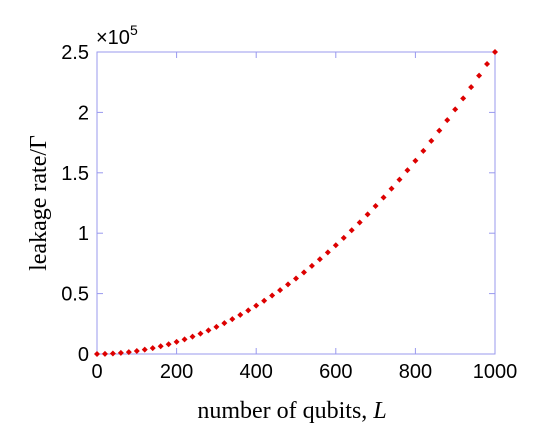 Image resolution: width=545 pixels, height=446 pixels. Describe the element at coordinates (134, 30) in the screenshot. I see `multiplier-exponent: 5` at that location.